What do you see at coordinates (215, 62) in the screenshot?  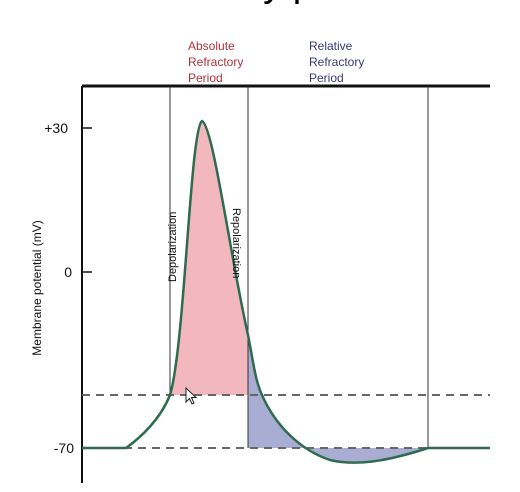 I see `absolute-period-line2: Refractory` at bounding box center [215, 62].